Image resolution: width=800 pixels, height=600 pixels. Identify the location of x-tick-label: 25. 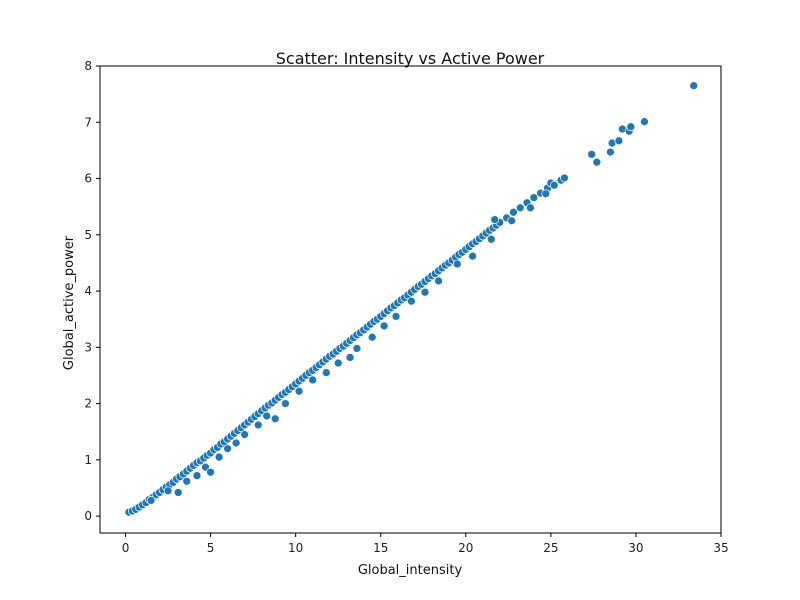
(550, 548).